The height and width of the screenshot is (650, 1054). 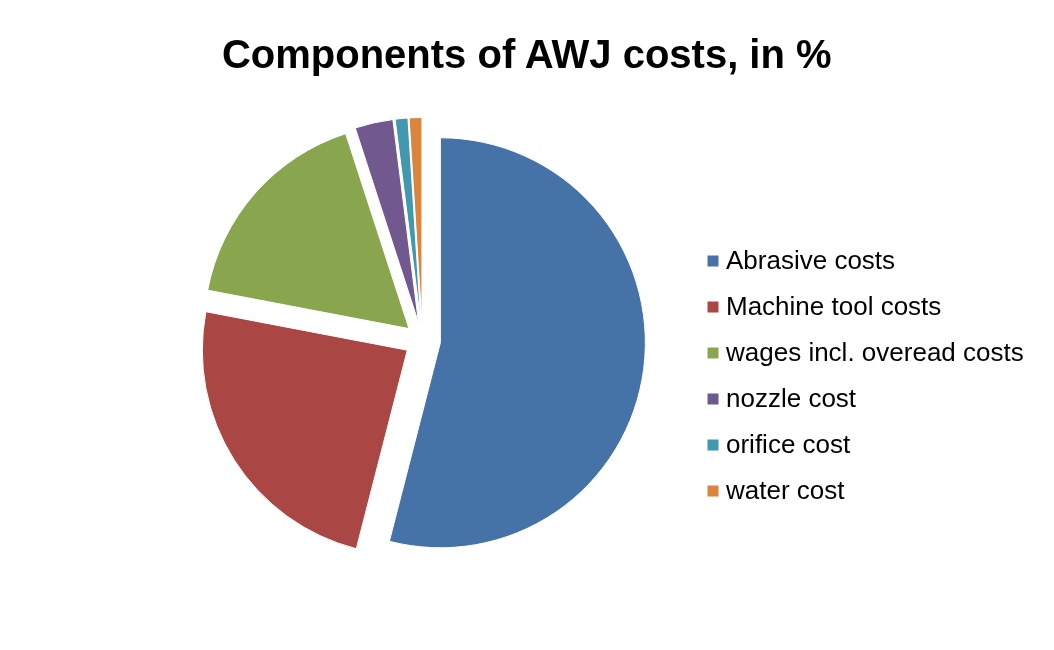 I want to click on legend-label: orifice cost, so click(x=788, y=444).